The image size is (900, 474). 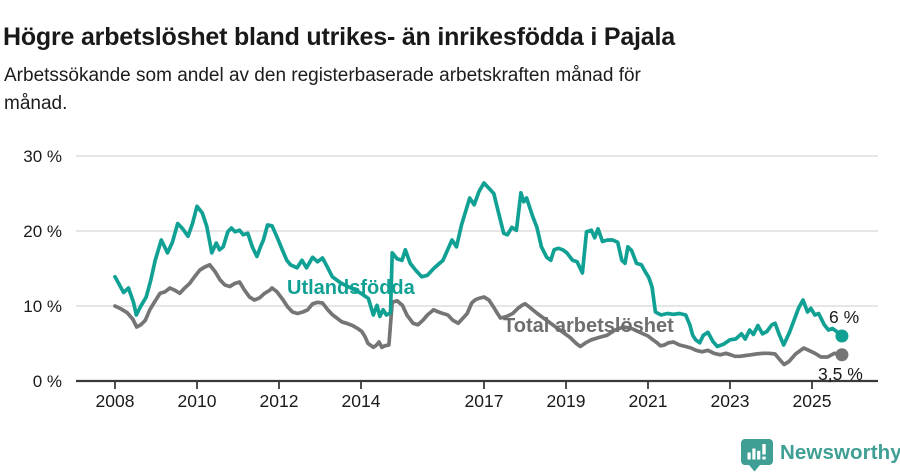 I want to click on x-tick-label-2021: 2021, so click(x=648, y=401).